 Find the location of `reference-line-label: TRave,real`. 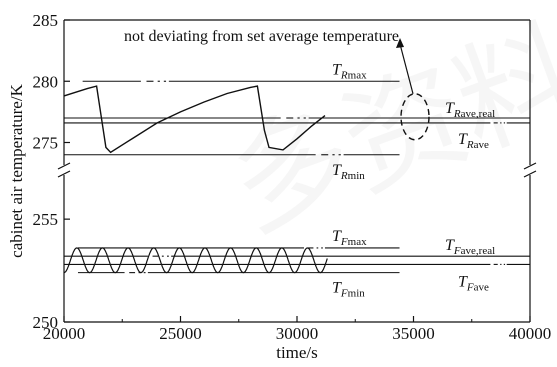

reference-line-label: TRave,real is located at coordinates (470, 110).